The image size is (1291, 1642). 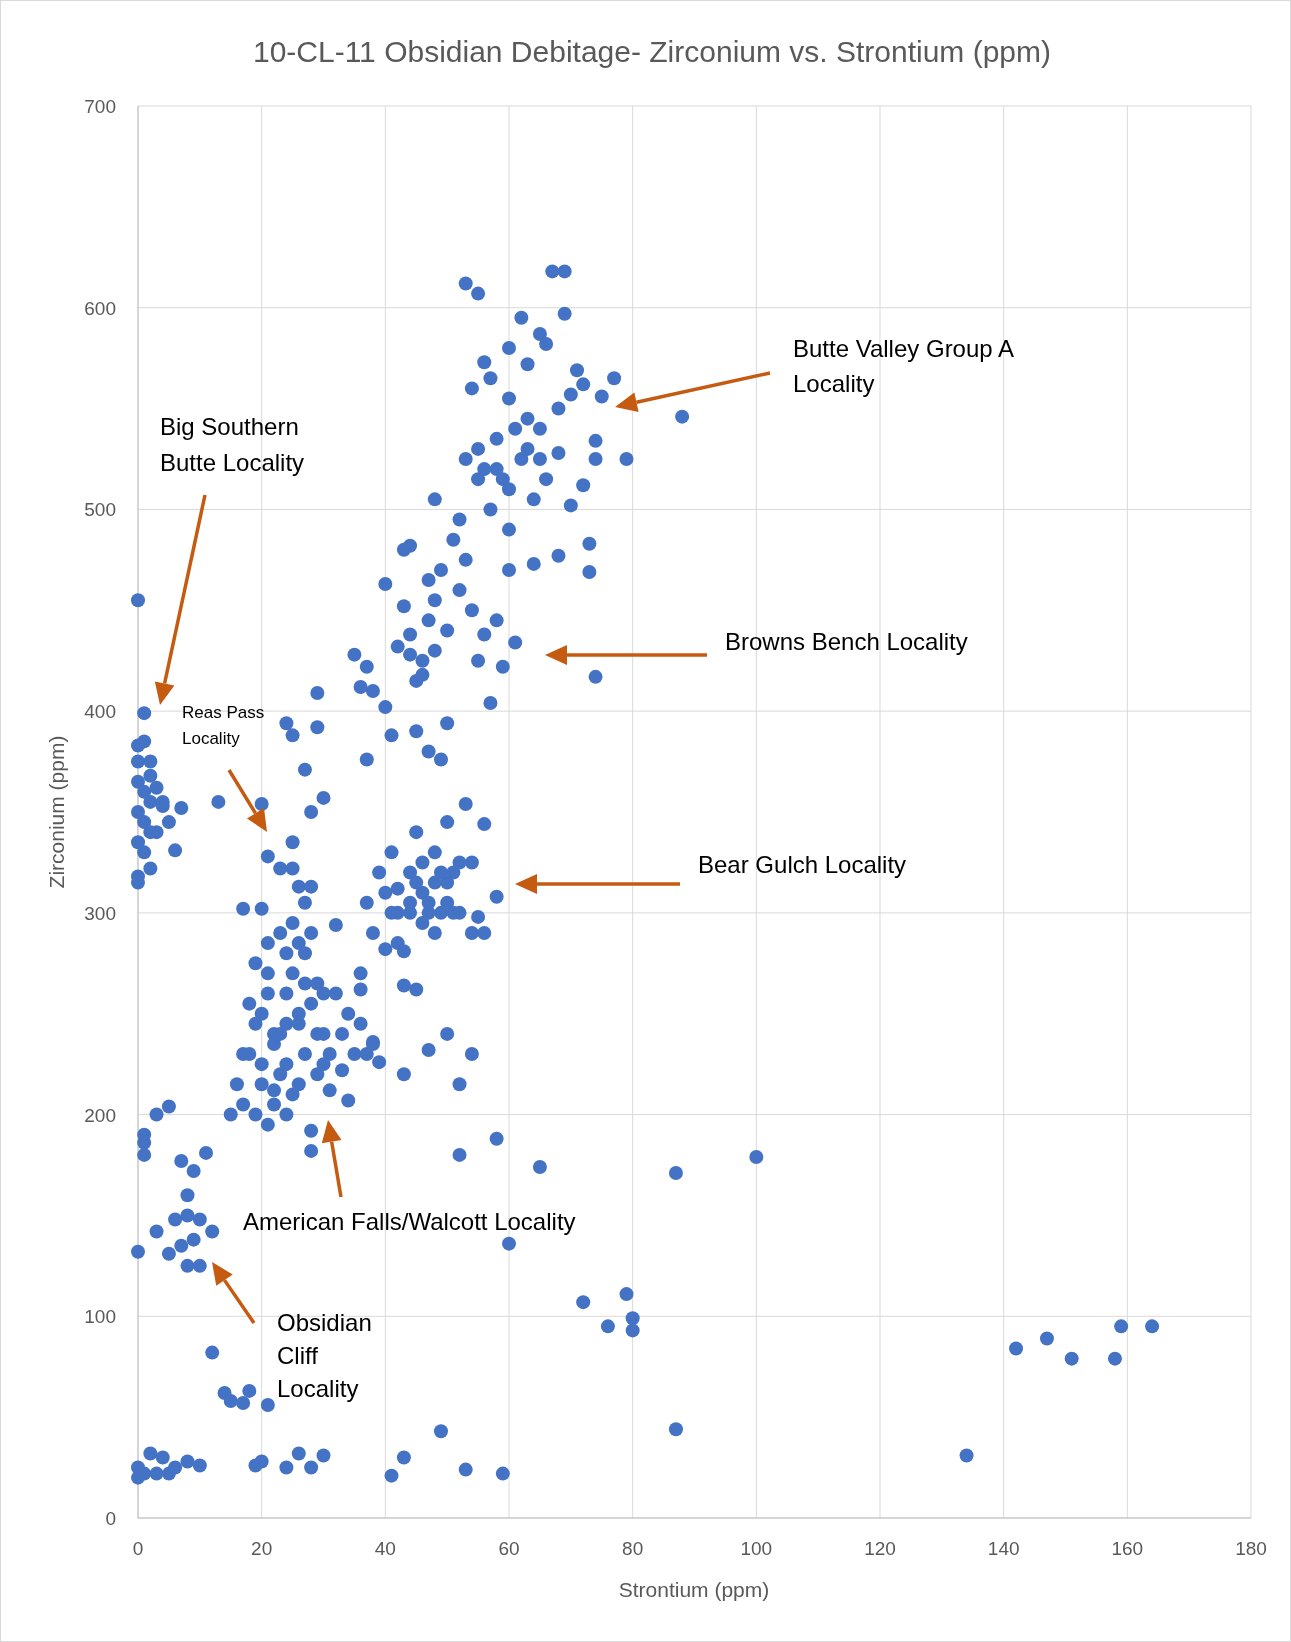 What do you see at coordinates (138, 1548) in the screenshot?
I see `x-tick-label: 0` at bounding box center [138, 1548].